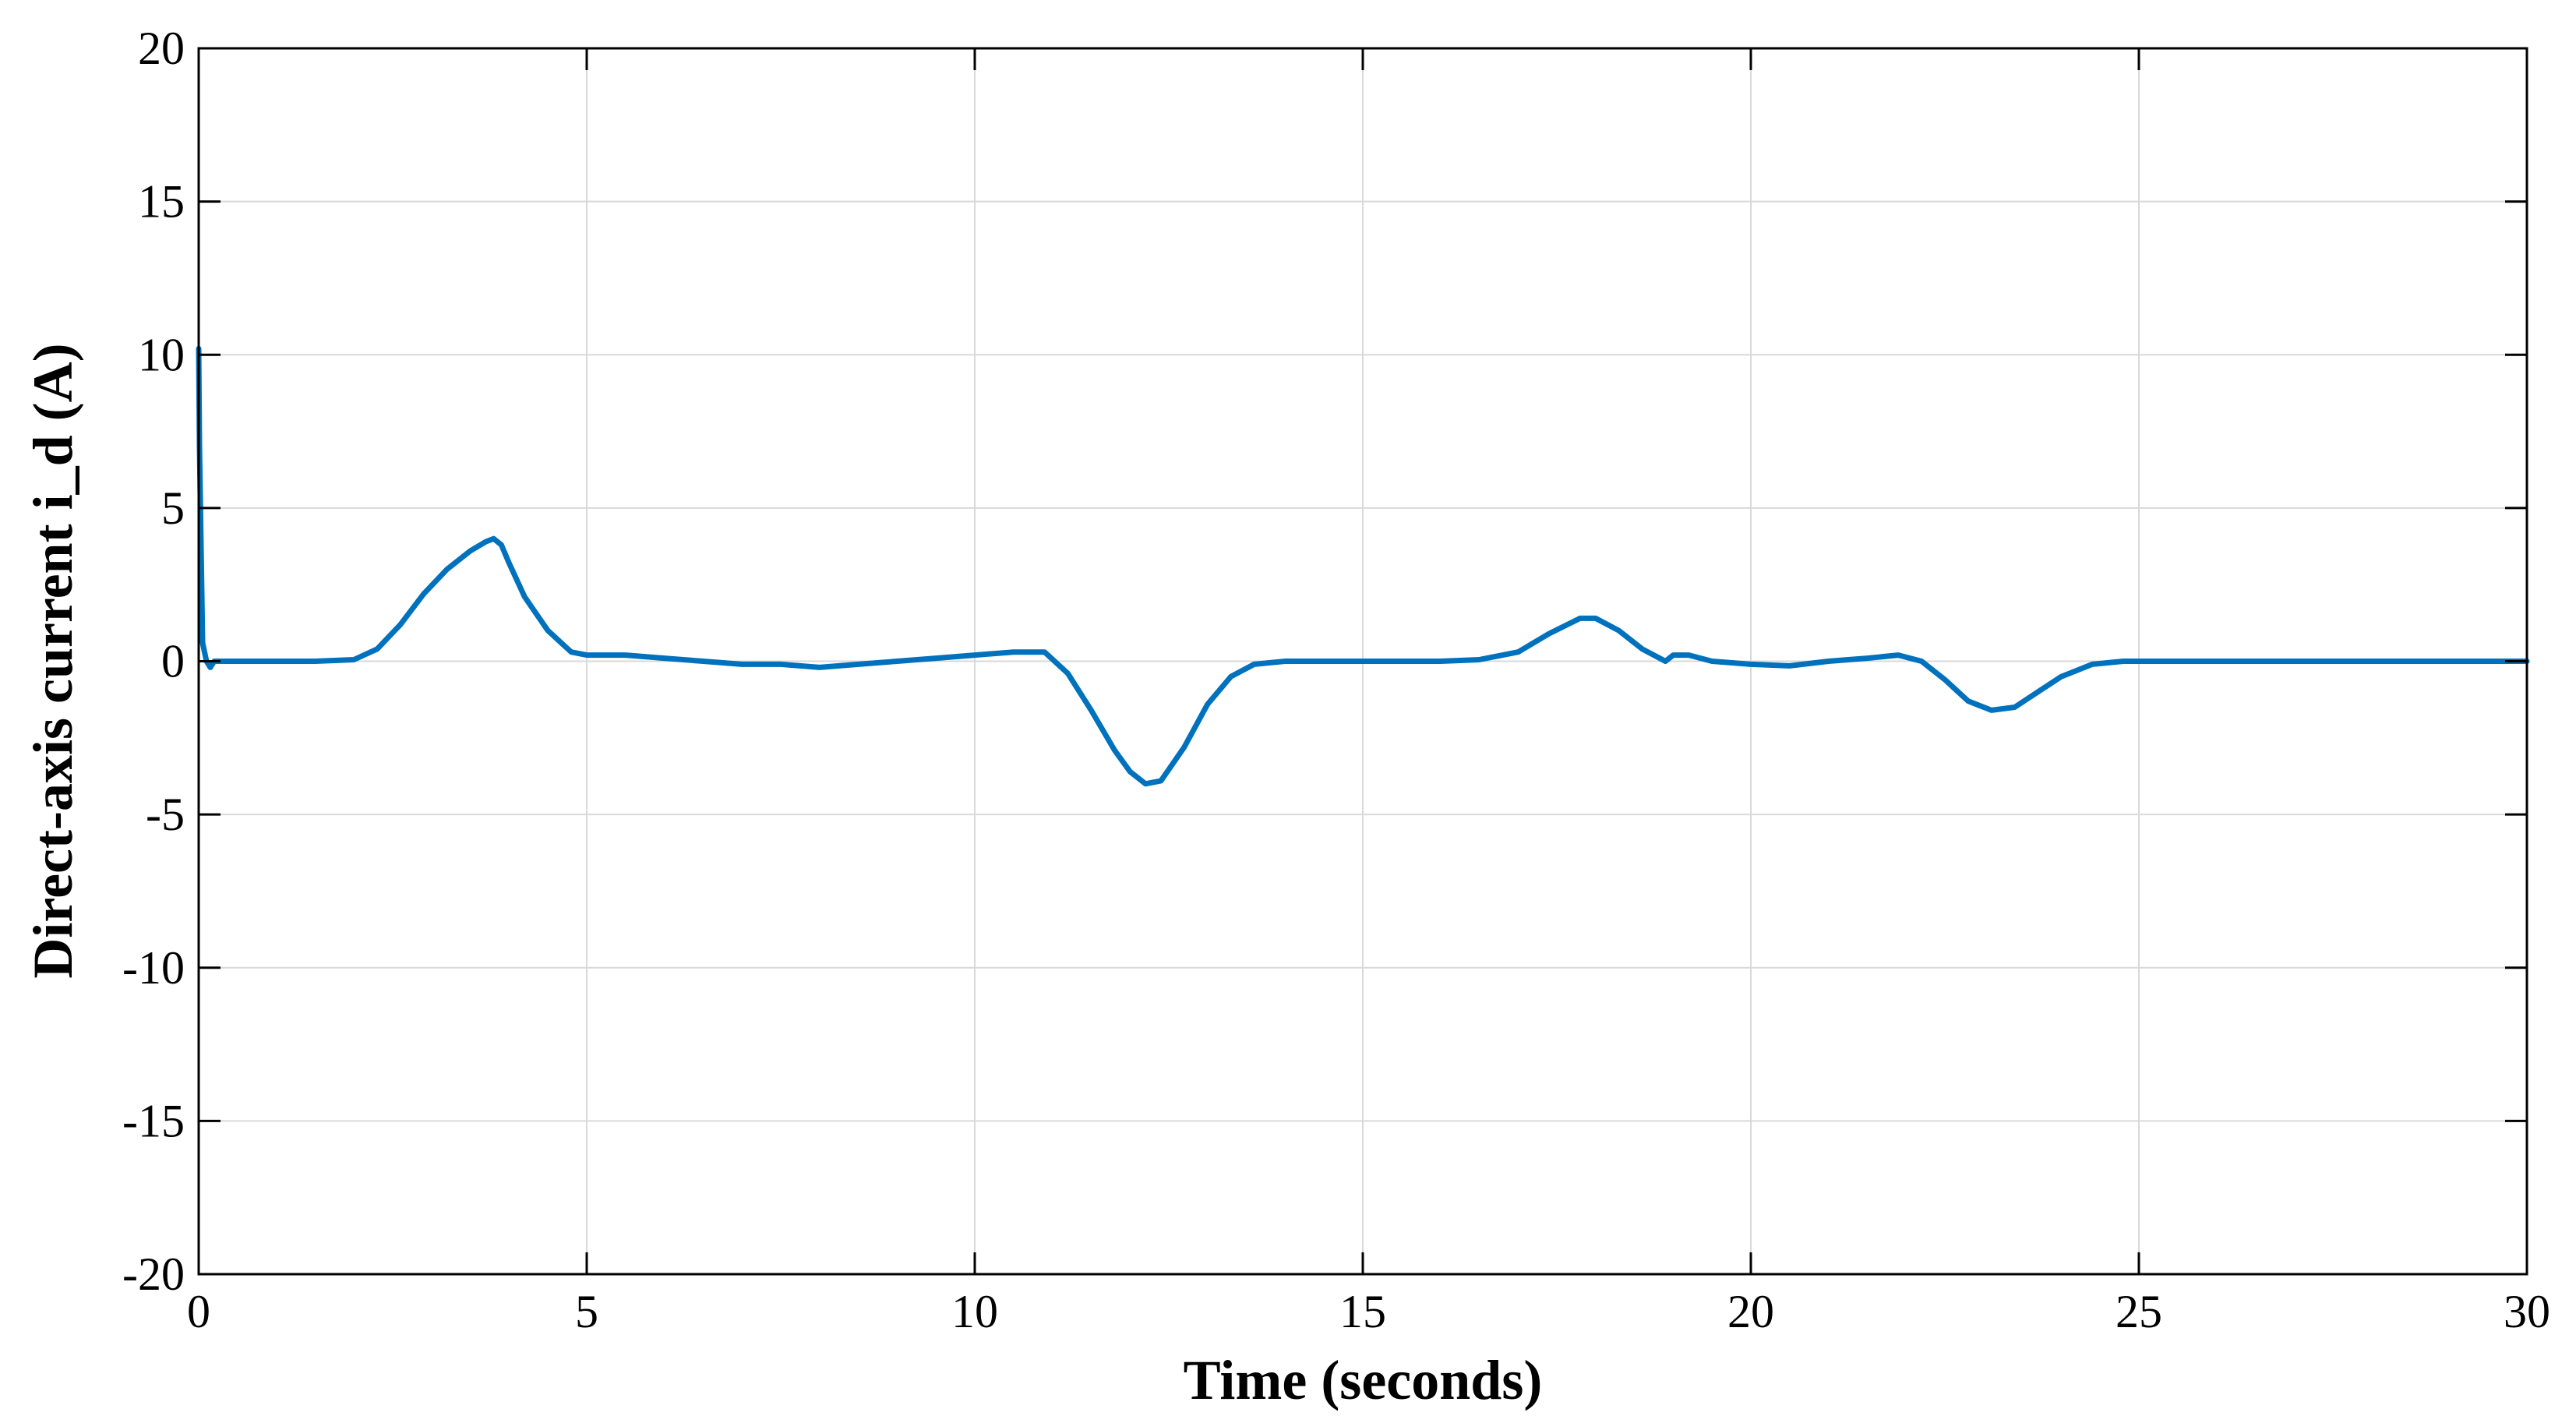 The height and width of the screenshot is (1416, 2576). Describe the element at coordinates (161, 202) in the screenshot. I see `y-tick-label: 15` at that location.